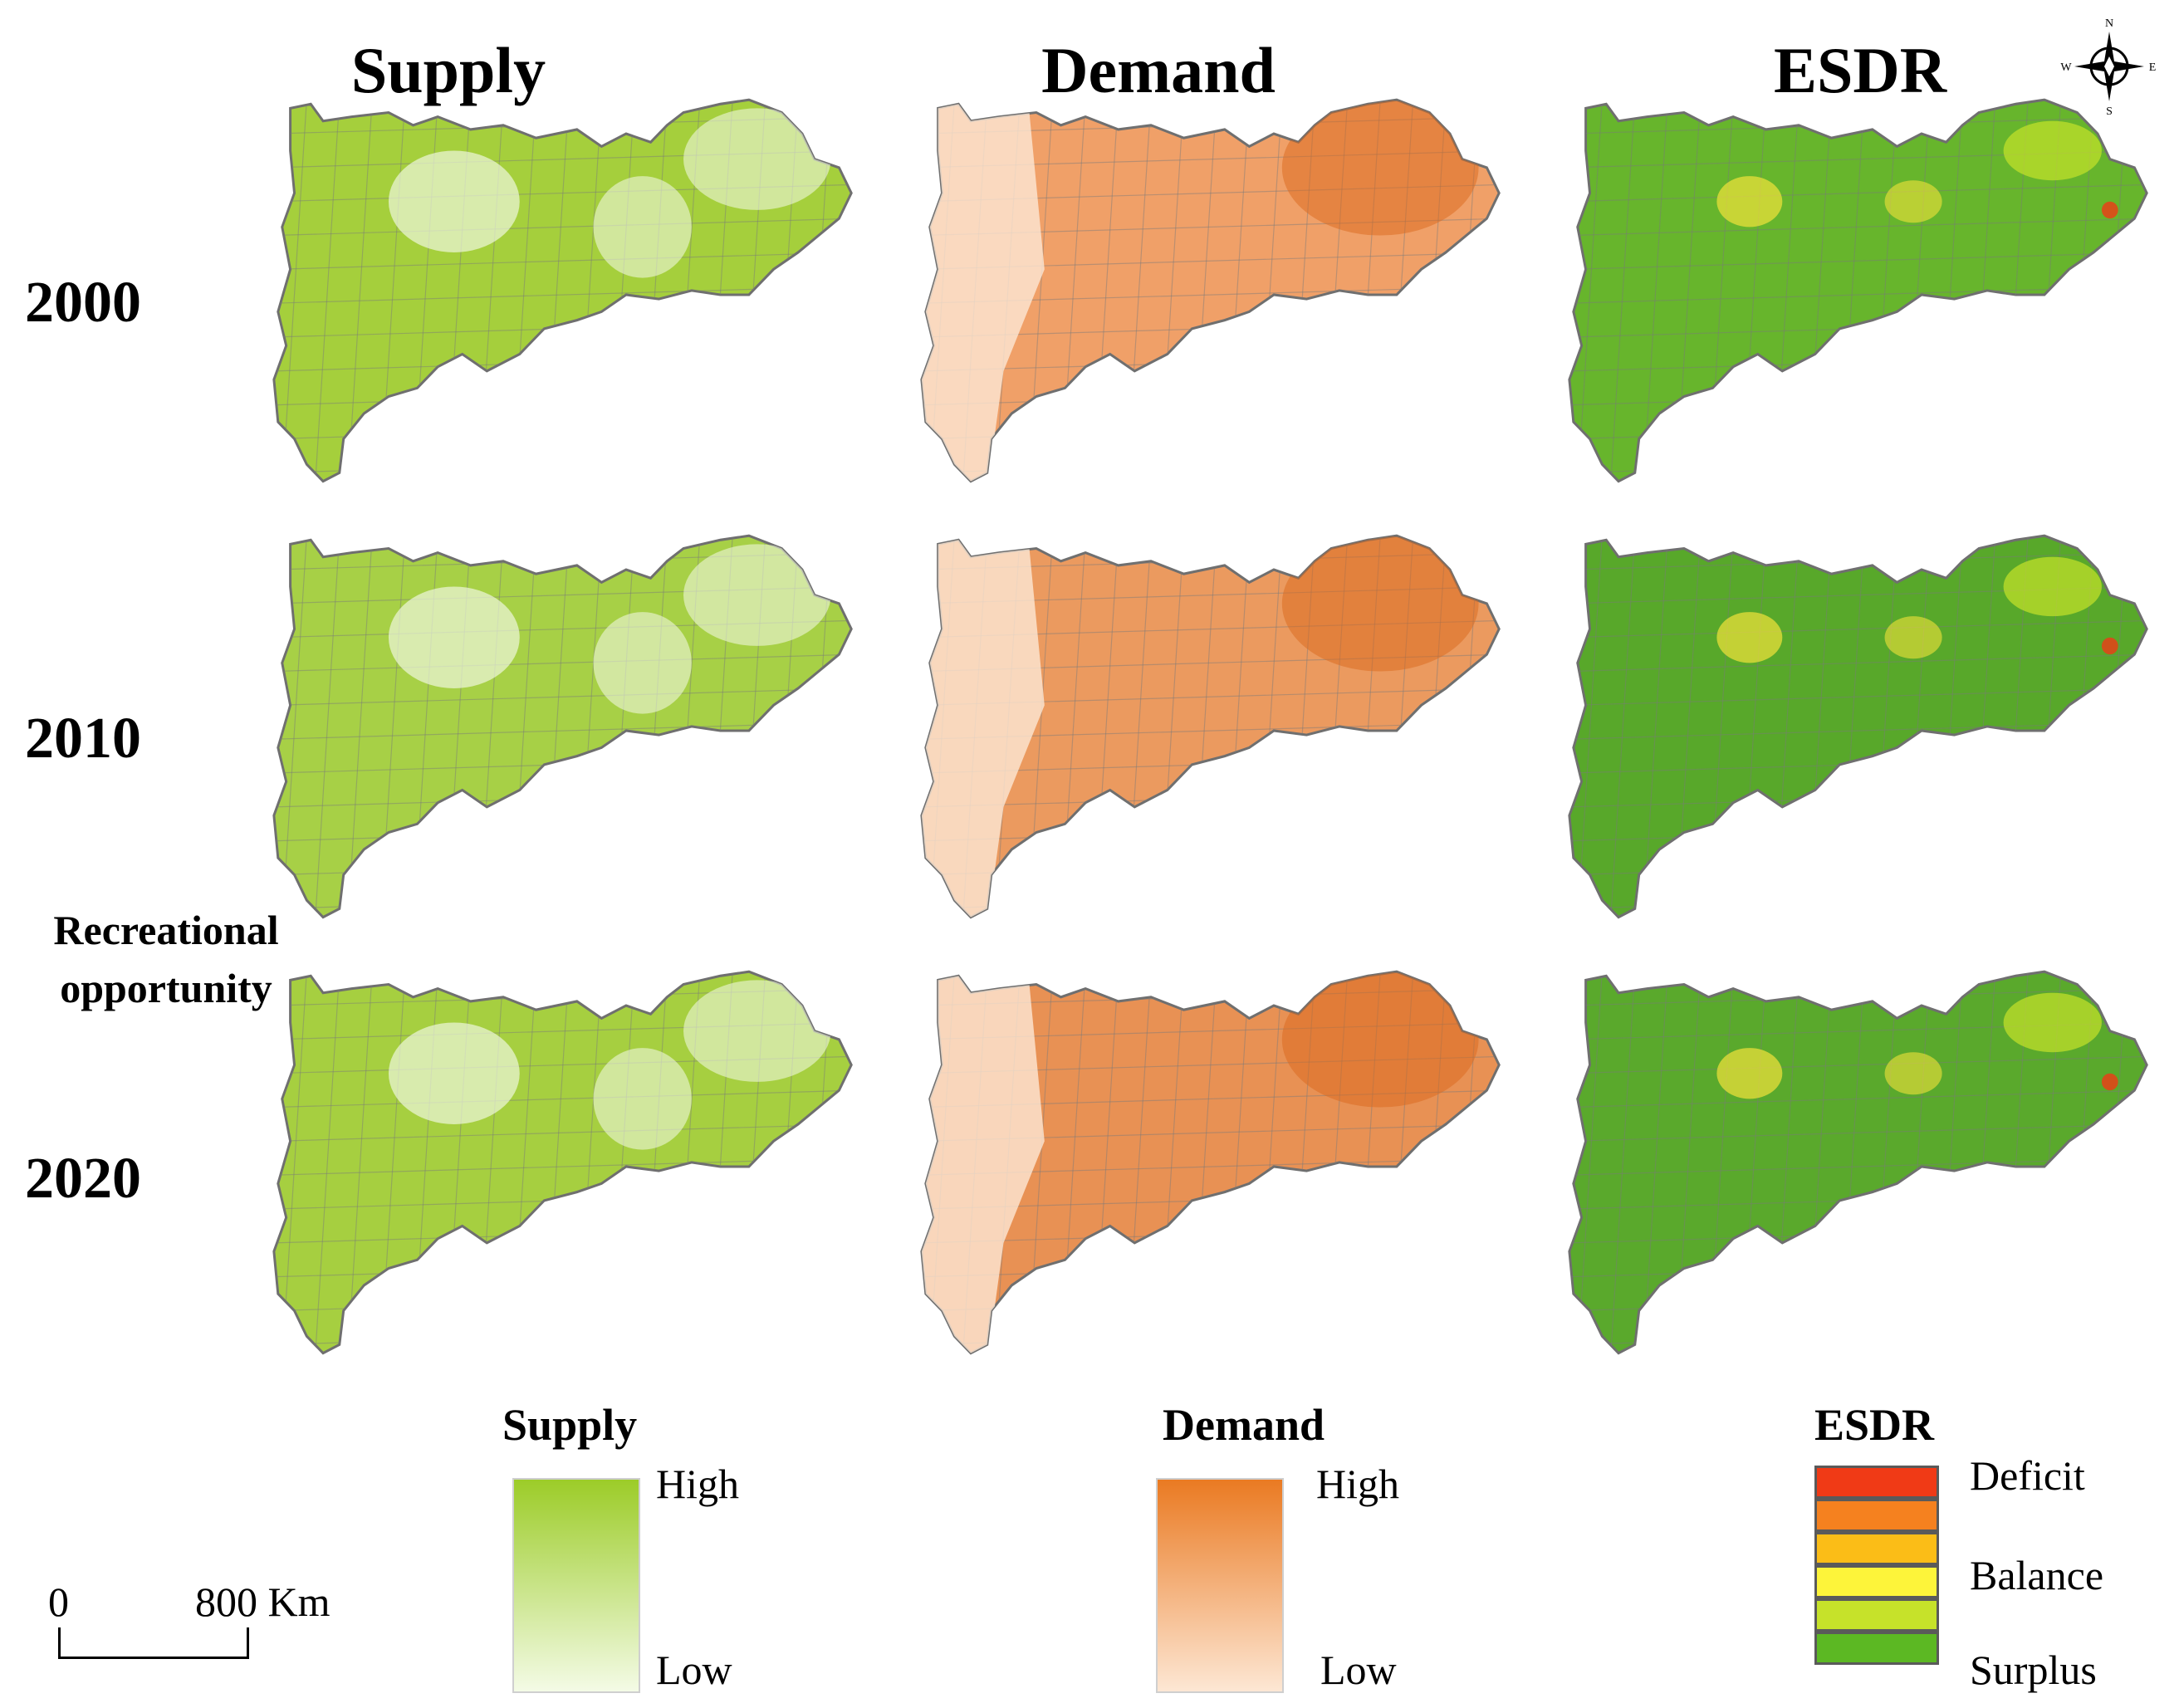 The width and height of the screenshot is (2179, 1708). I want to click on compass-w: W, so click(2066, 67).